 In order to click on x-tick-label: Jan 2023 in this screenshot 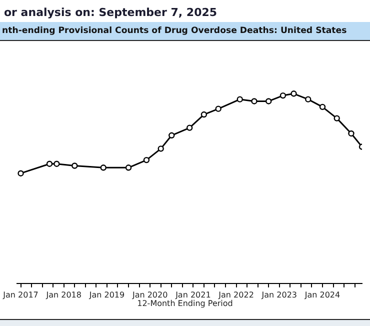, I will do `click(278, 295)`.